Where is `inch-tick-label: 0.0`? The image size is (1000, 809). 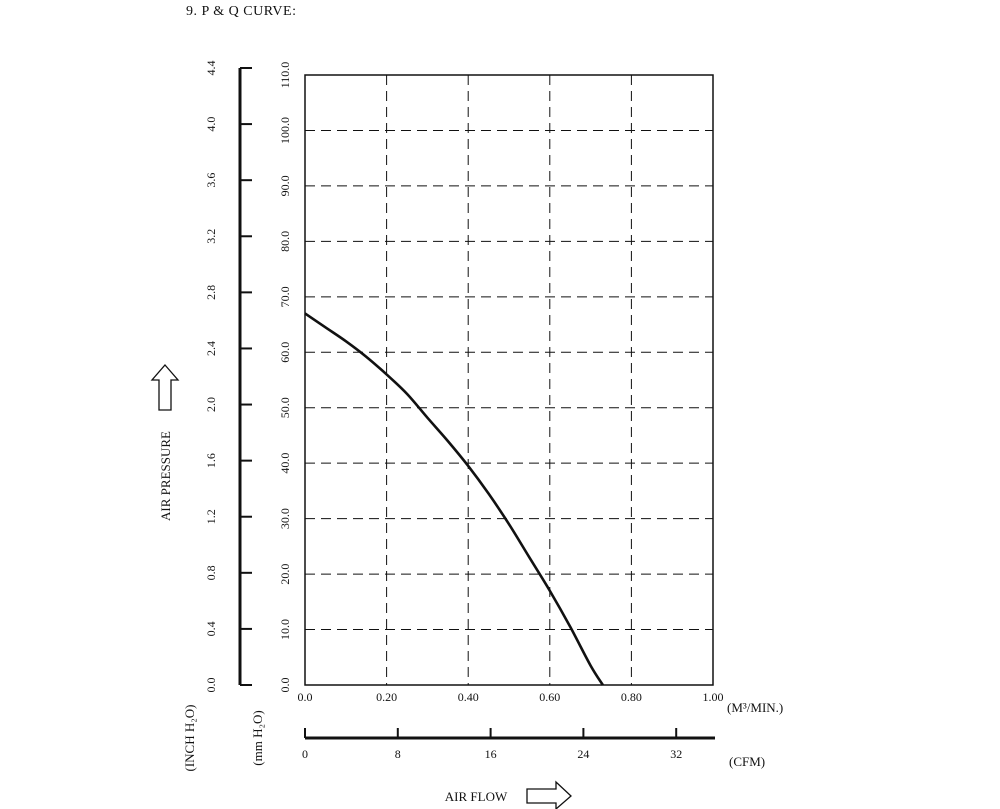
inch-tick-label: 0.0 is located at coordinates (211, 685).